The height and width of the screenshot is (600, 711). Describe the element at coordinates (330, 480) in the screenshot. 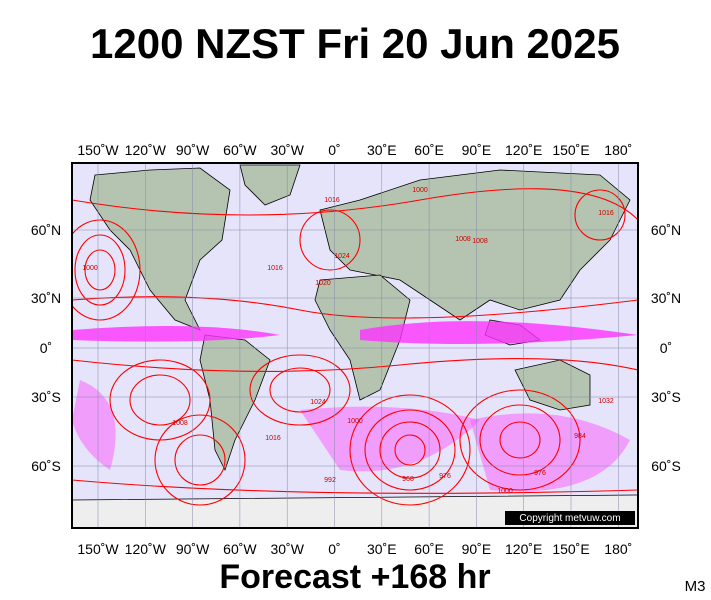

I see `isobar-label: 992` at that location.